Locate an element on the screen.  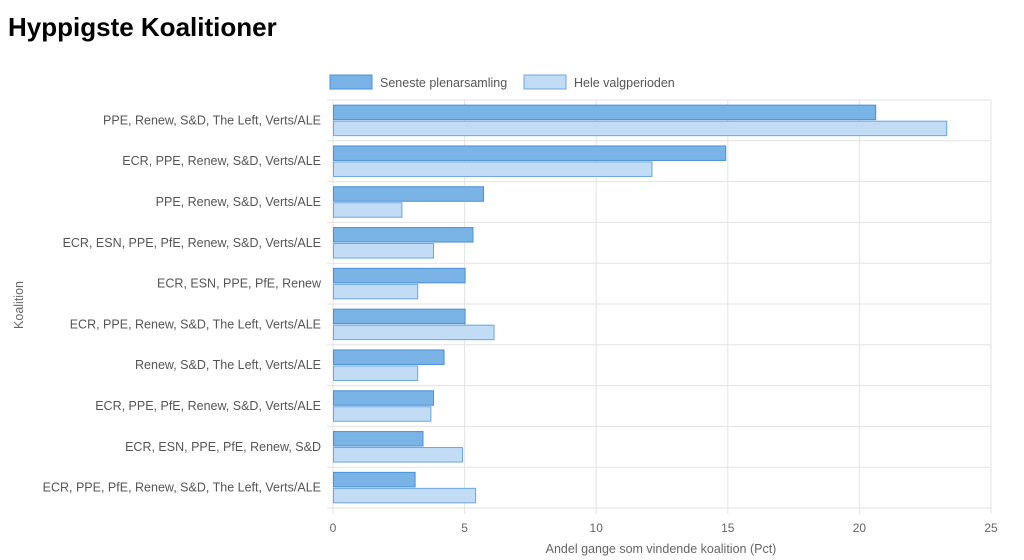
legend-item-hele: Hele valgperioden is located at coordinates (599, 82).